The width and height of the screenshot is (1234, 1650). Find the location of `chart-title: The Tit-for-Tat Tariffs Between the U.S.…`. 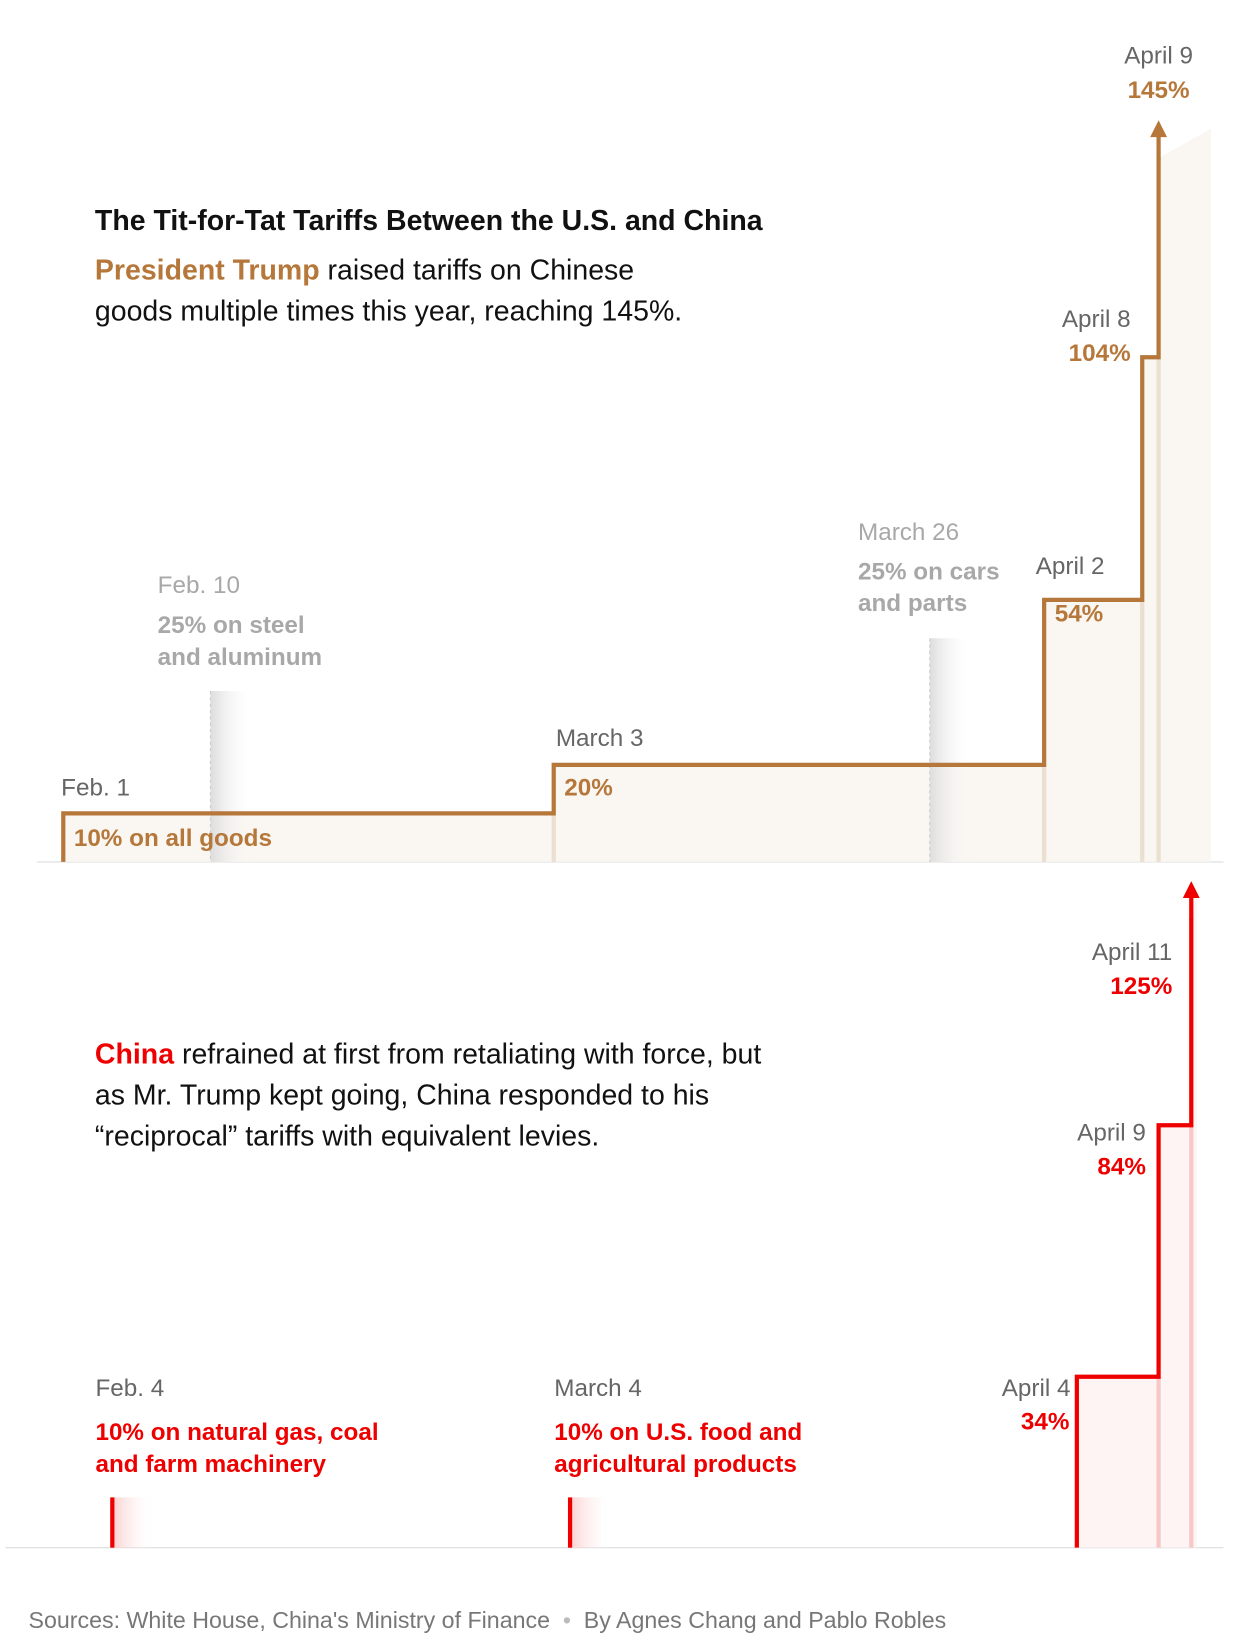

chart-title: The Tit-for-Tat Tariffs Between the U.S.… is located at coordinates (428, 220).